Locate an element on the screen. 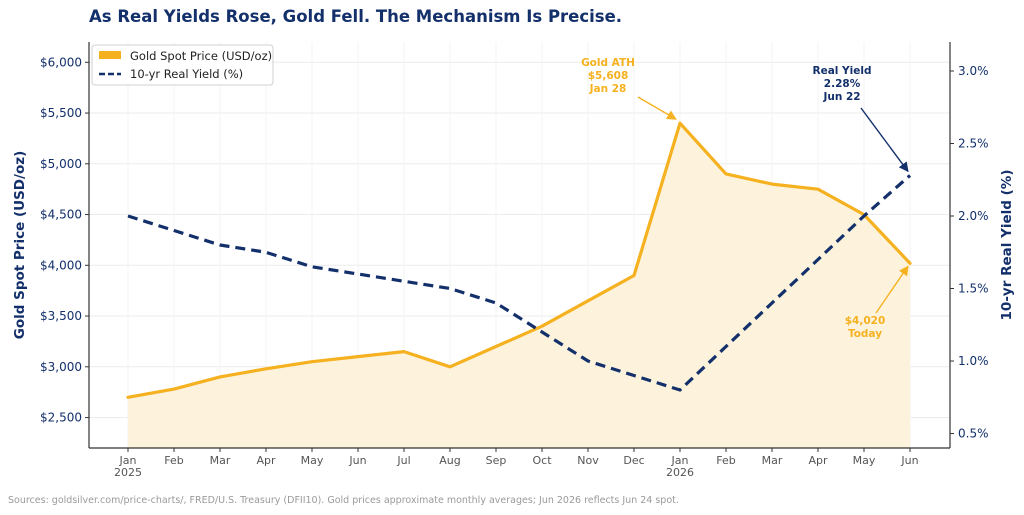 The width and height of the screenshot is (1024, 515). right-axis-title: 10-yr Real Yield (%) is located at coordinates (1007, 245).